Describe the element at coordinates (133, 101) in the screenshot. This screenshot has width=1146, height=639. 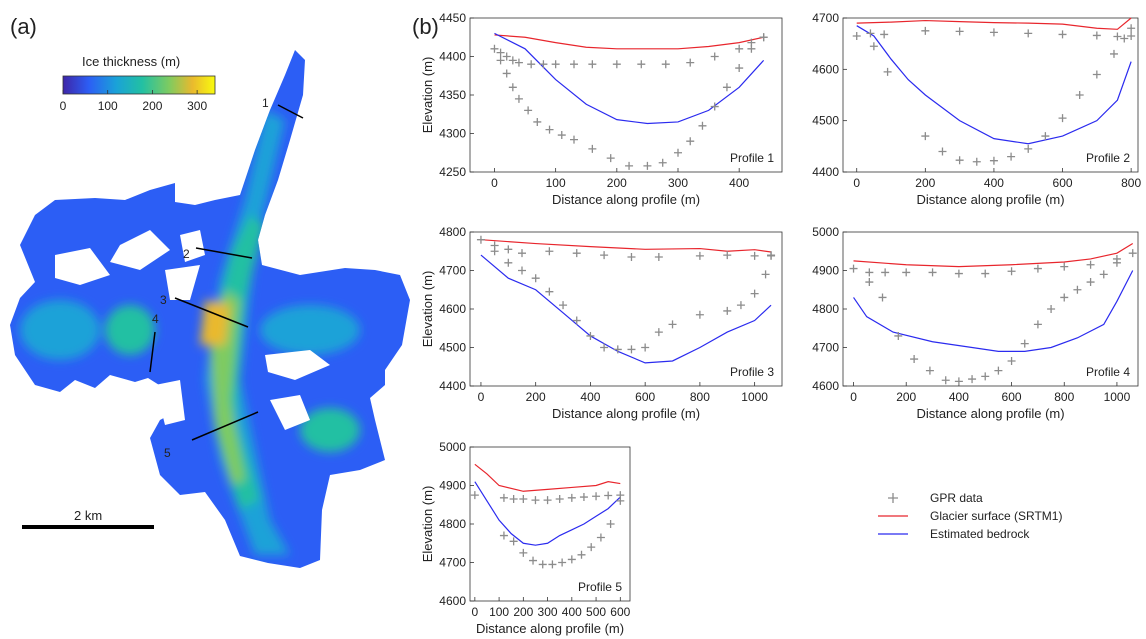
I see `colorbar-ticks: 0 100 200 300` at that location.